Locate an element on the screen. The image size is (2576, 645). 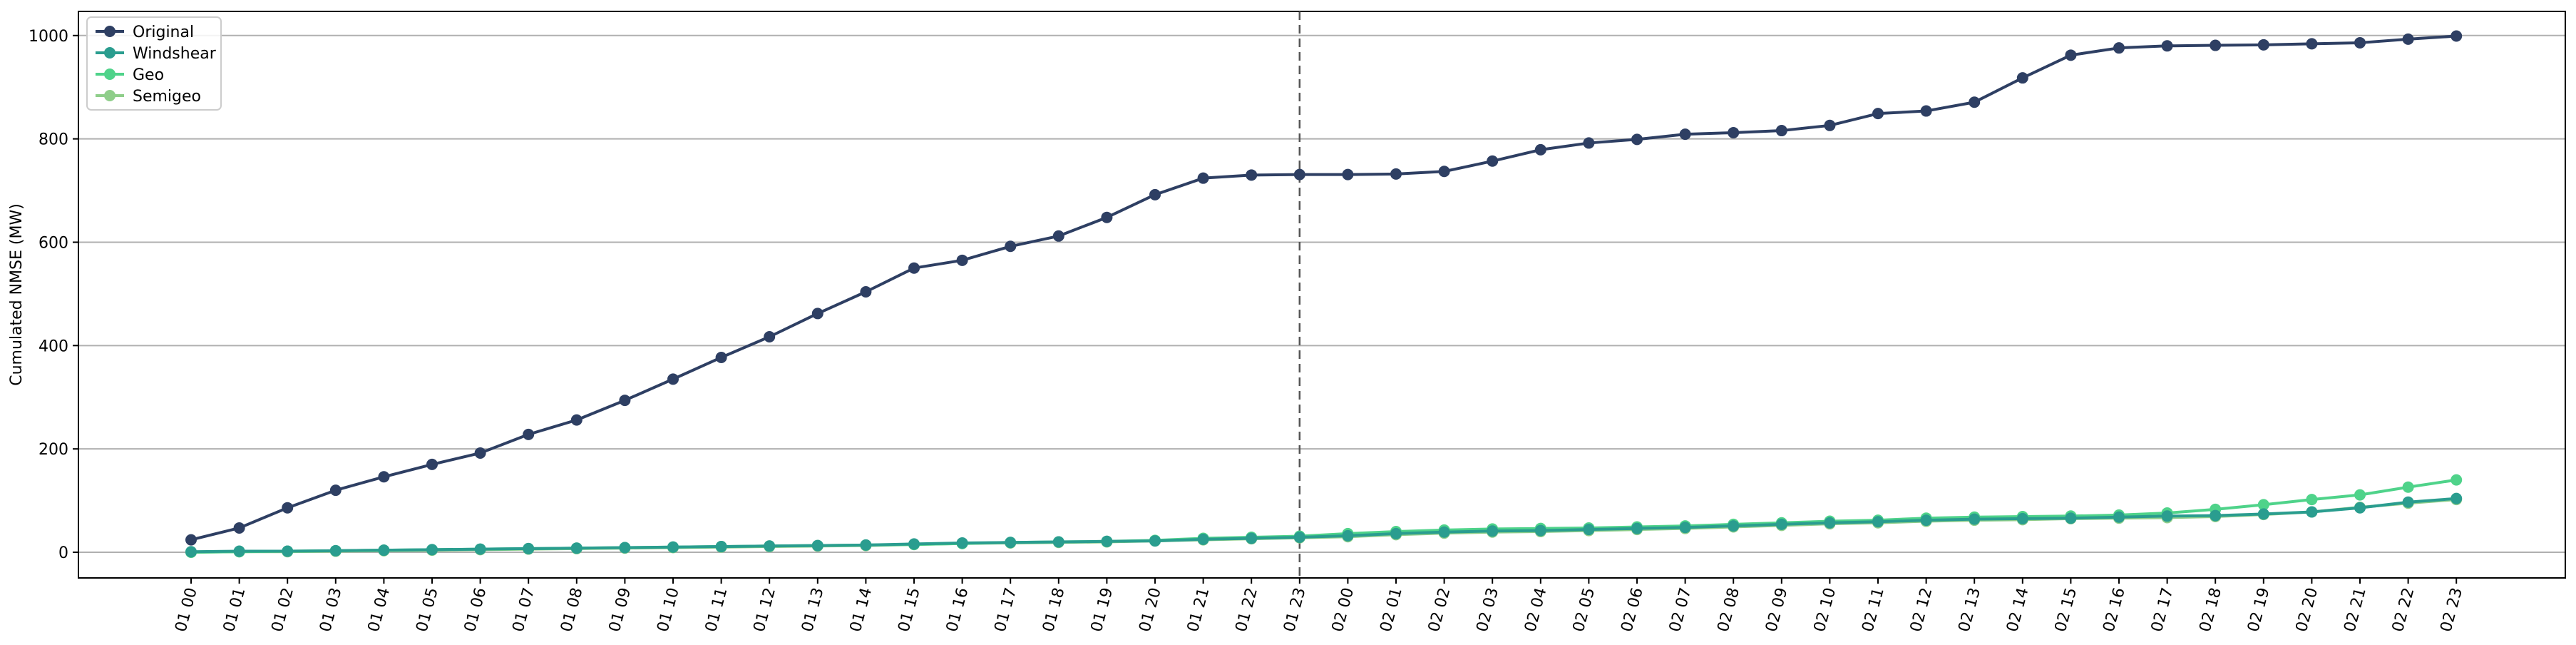
y-tick-label: 800 is located at coordinates (53, 140).